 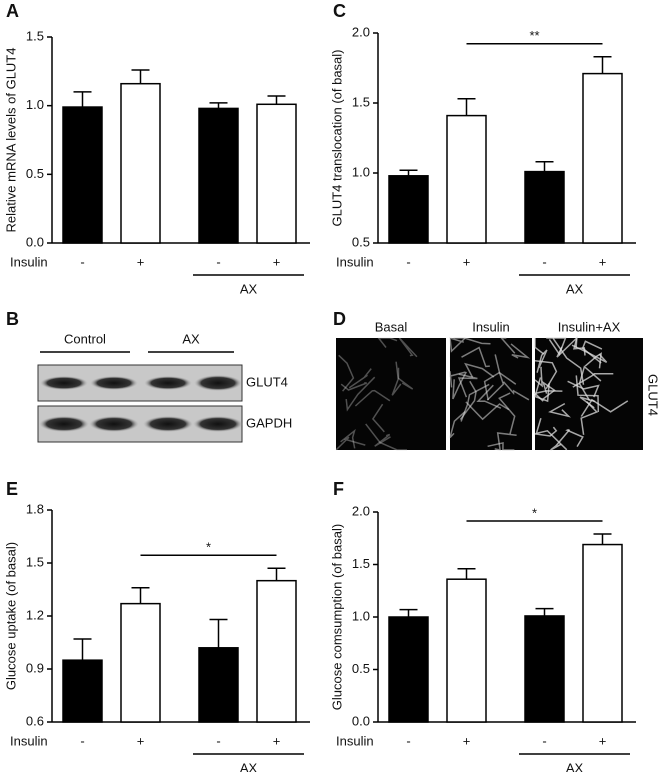 I want to click on panel-letter: B, so click(x=12, y=319).